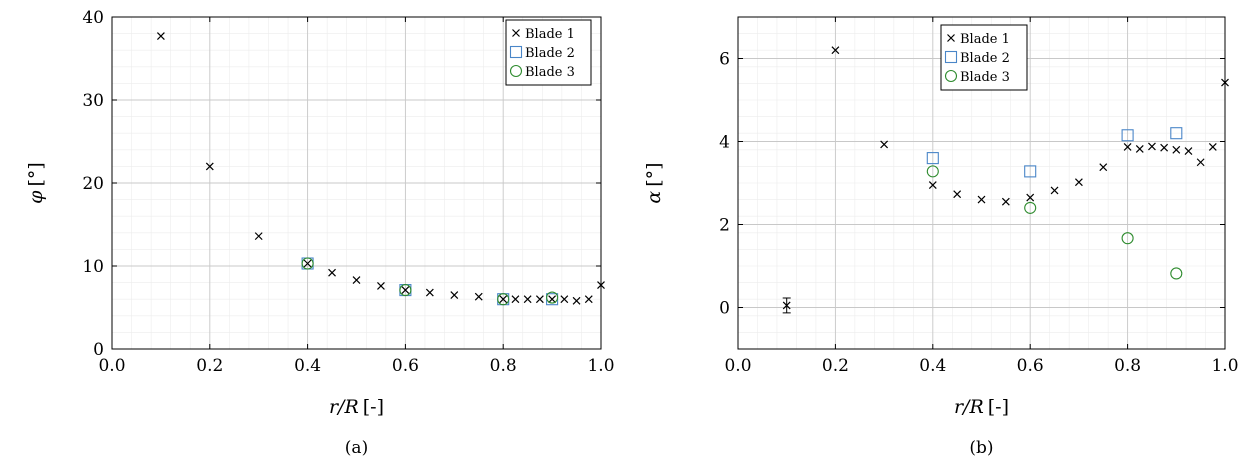 The height and width of the screenshot is (463, 1253). Describe the element at coordinates (981, 407) in the screenshot. I see `x-axis-label-b: r/R [-]` at that location.